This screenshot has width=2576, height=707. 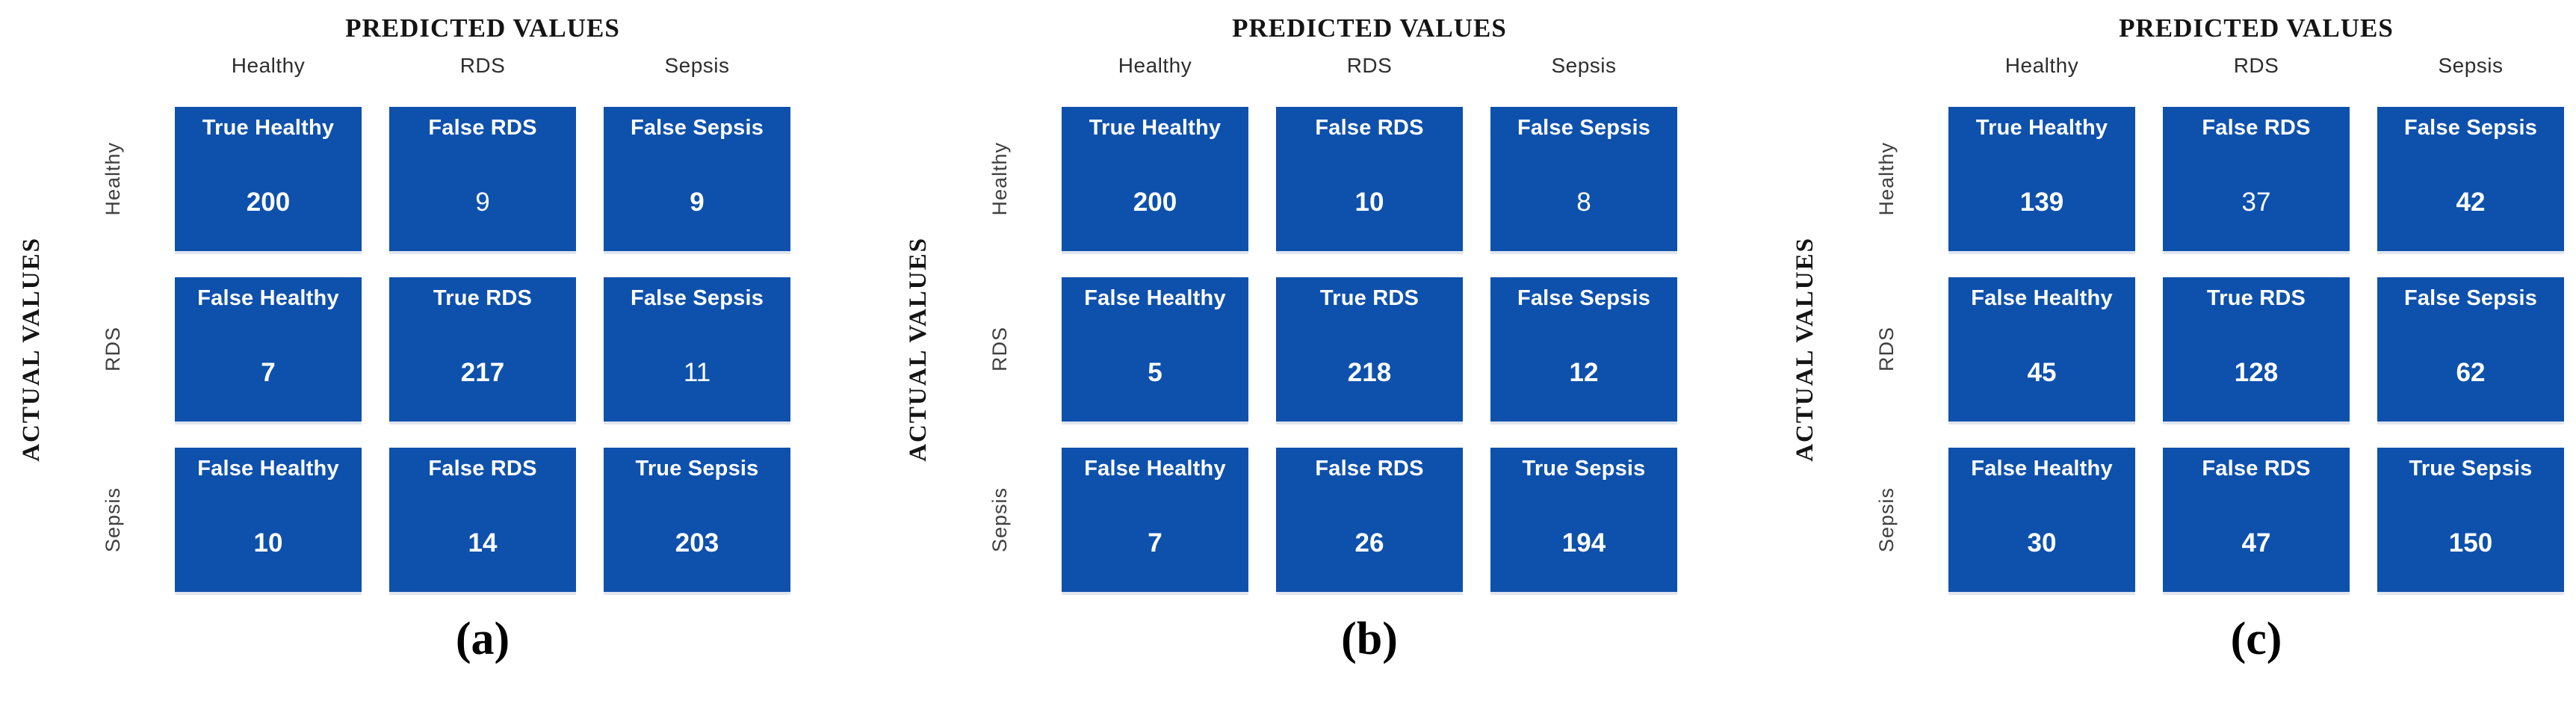 What do you see at coordinates (2256, 350) in the screenshot?
I see `matrix-cell: True RDS 128` at bounding box center [2256, 350].